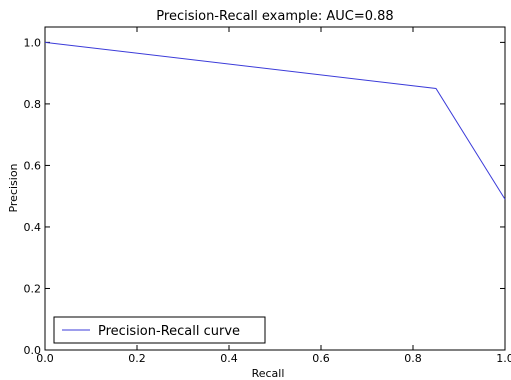 Image resolution: width=511 pixels, height=380 pixels. Describe the element at coordinates (321, 358) in the screenshot. I see `x-tick-label: 0.6` at that location.